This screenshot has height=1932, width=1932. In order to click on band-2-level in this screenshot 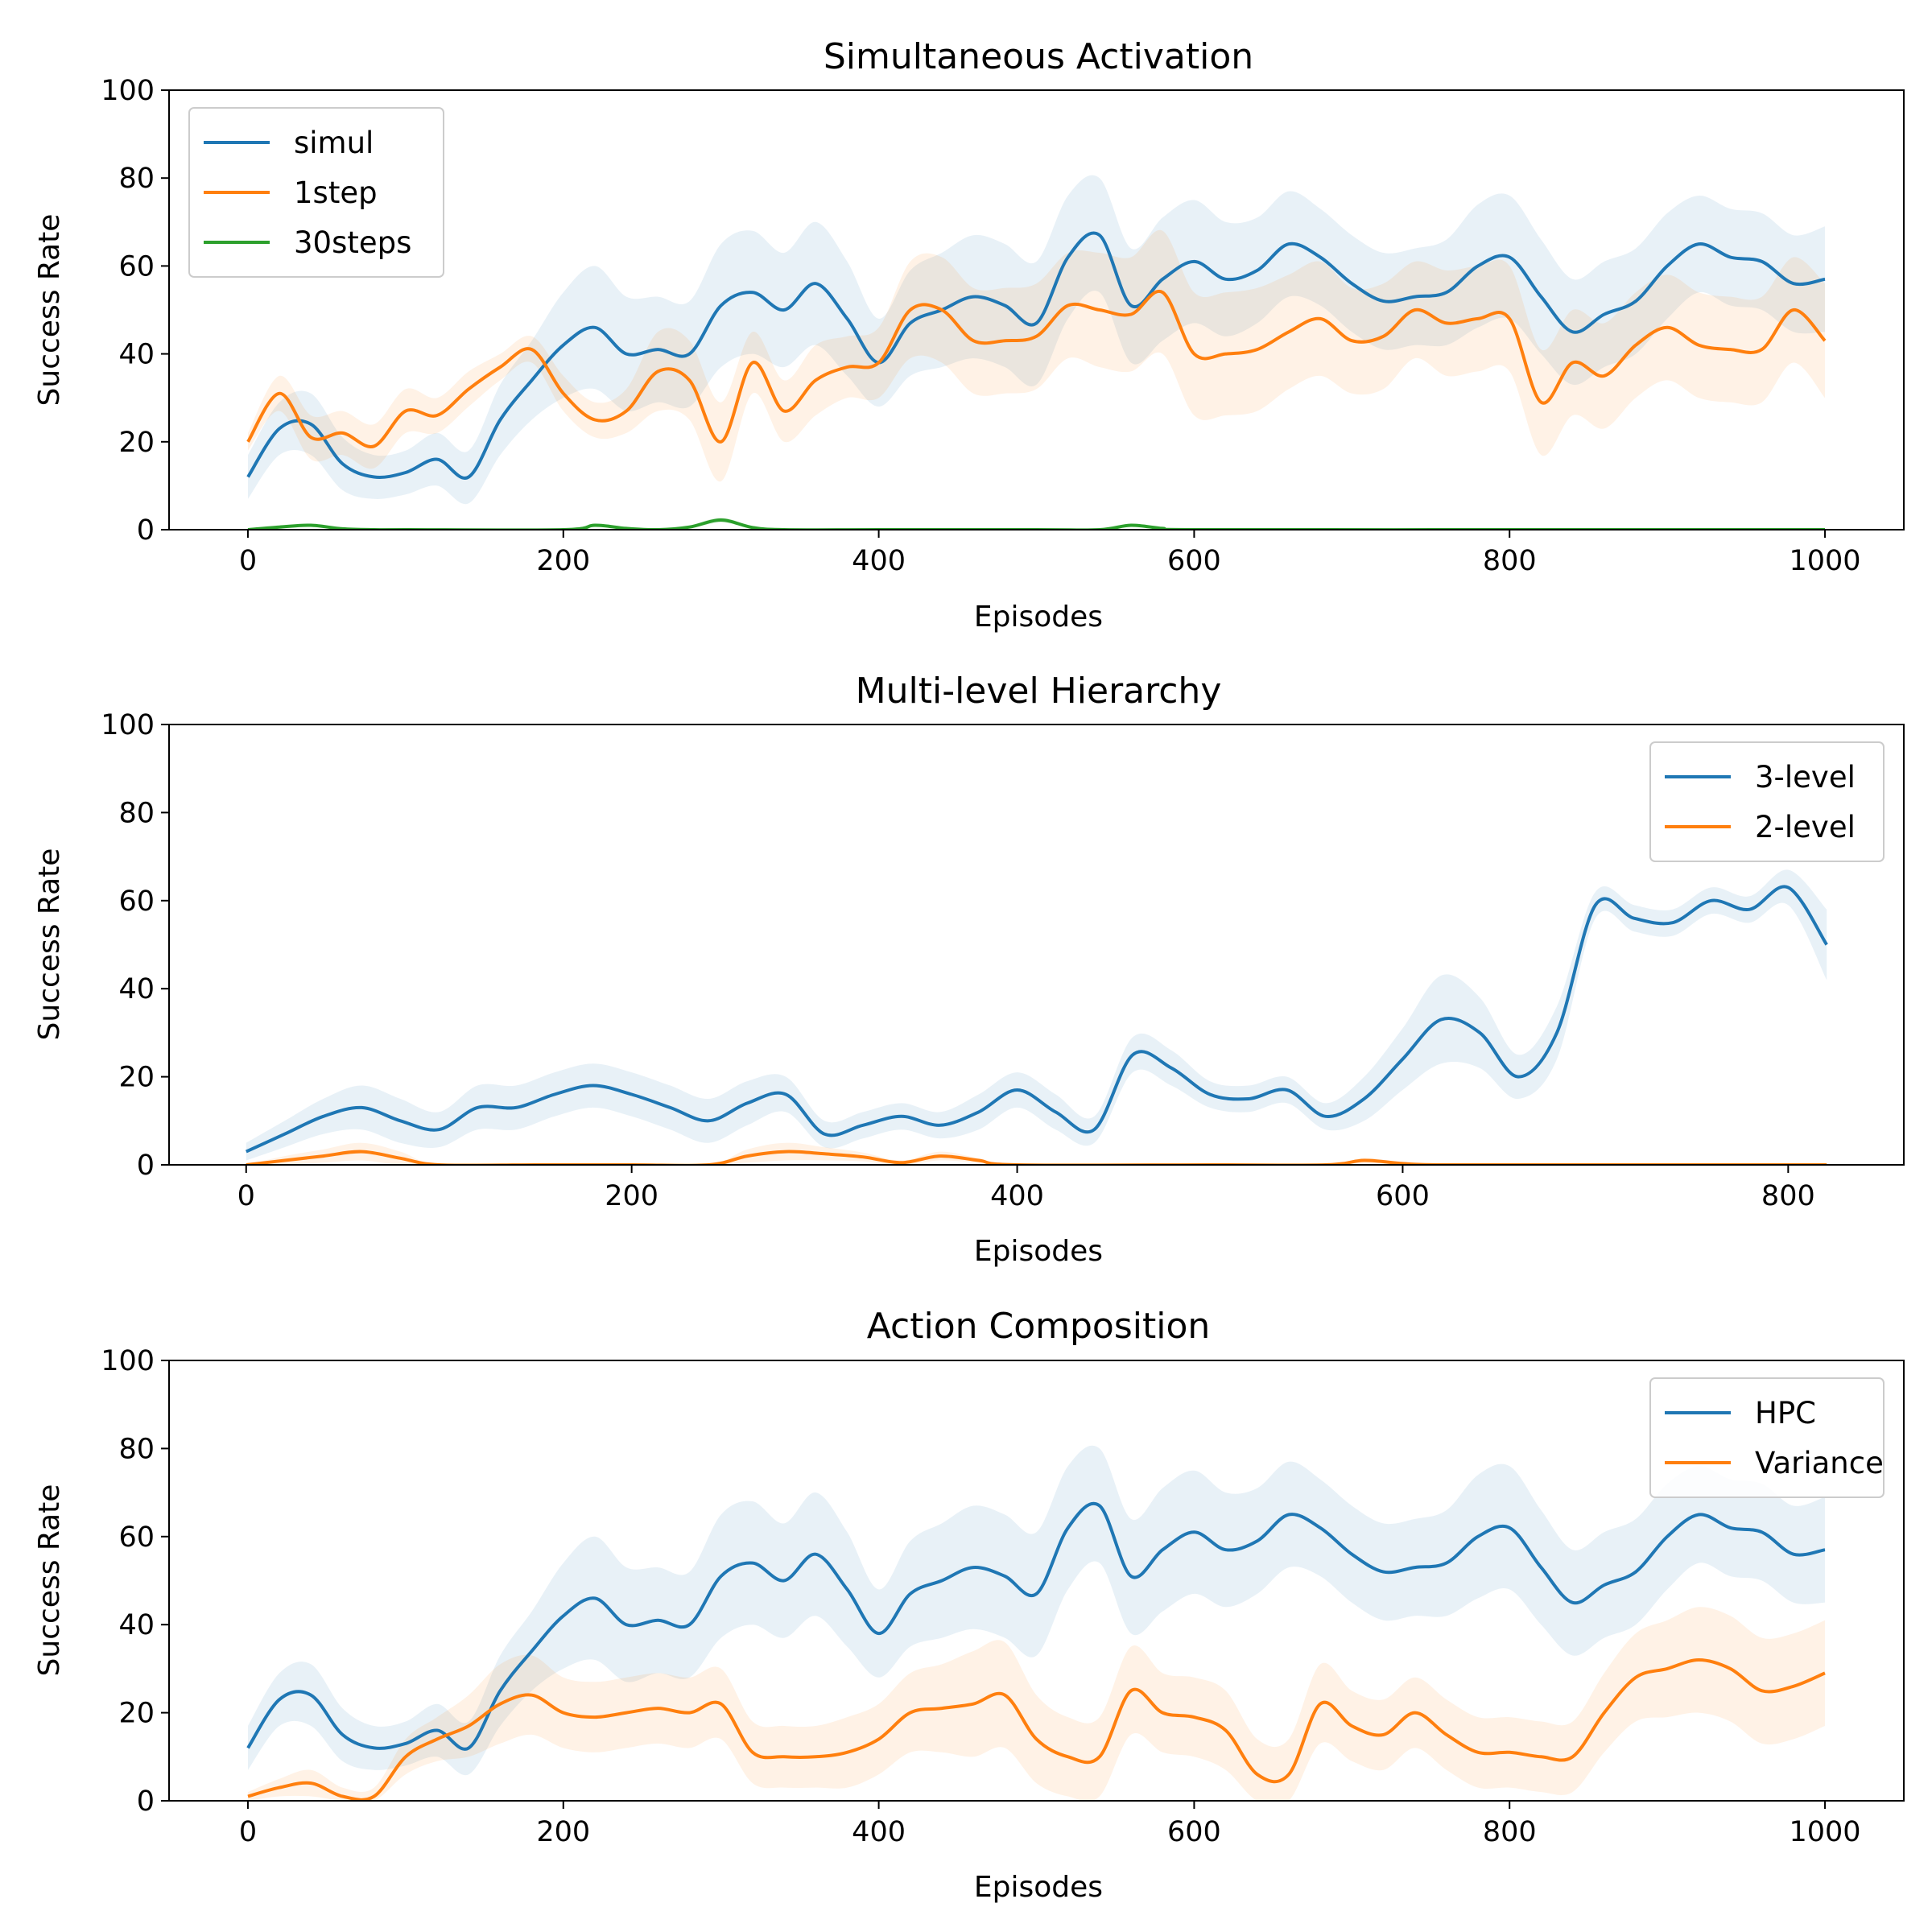, I will do `click(1036, 1153)`.